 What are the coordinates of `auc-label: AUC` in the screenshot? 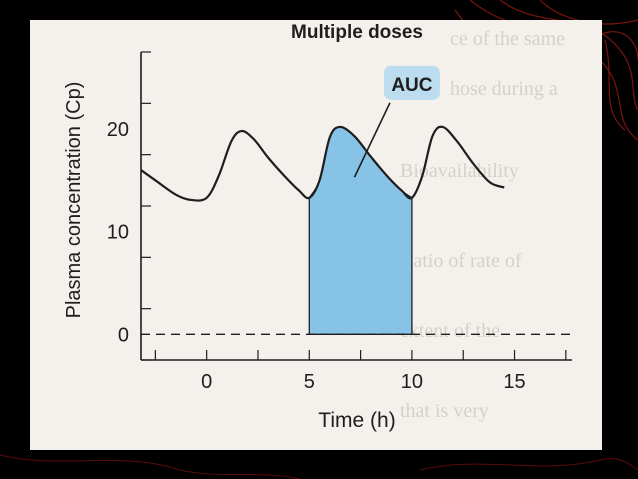 It's located at (411, 85).